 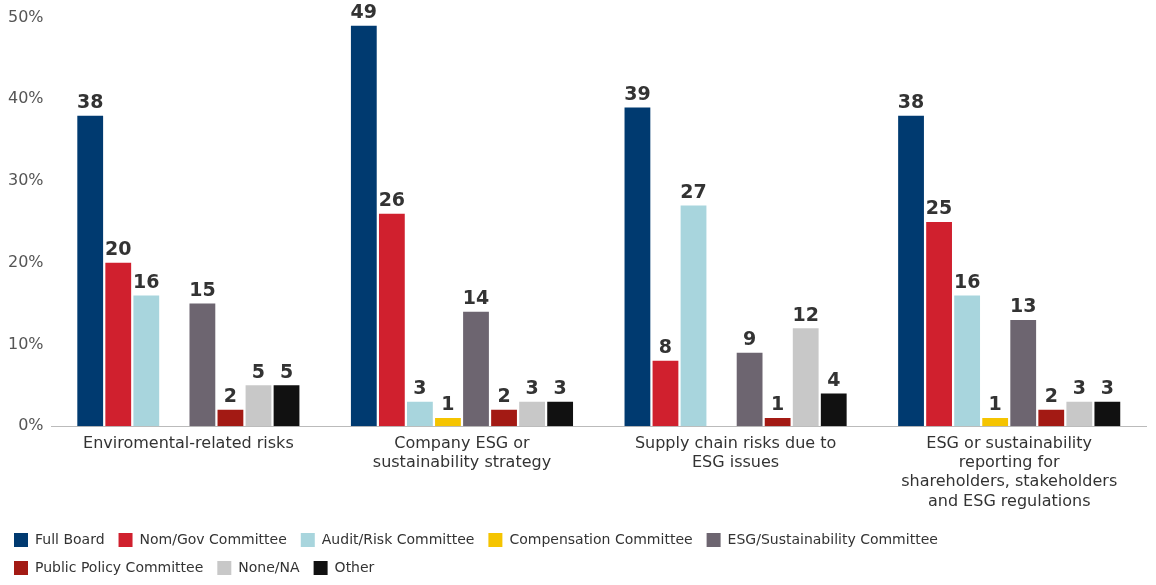 I want to click on legend-label: Audit/Risk Committee, so click(x=398, y=538).